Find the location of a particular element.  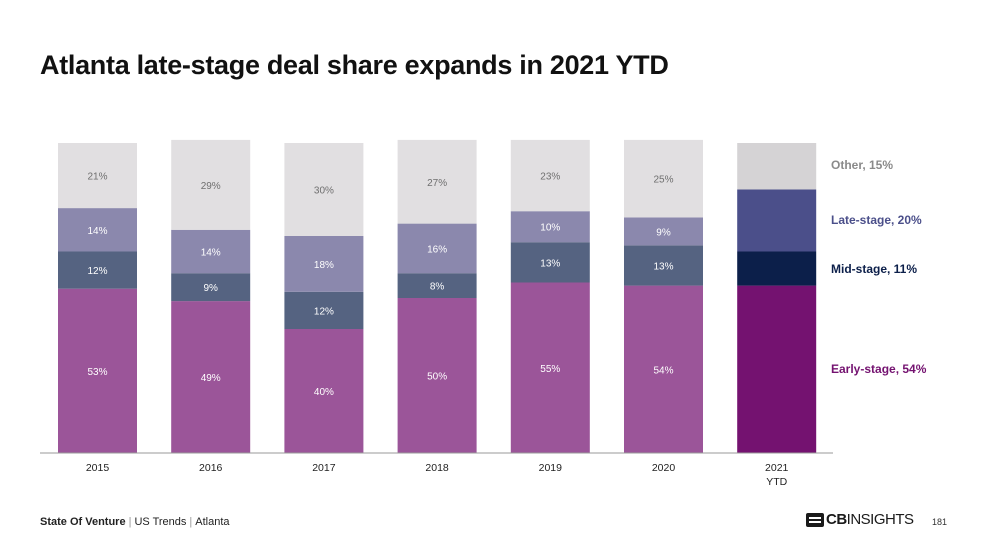

footer-breadcrumb: State Of Venture | US Trends | Atlanta is located at coordinates (135, 522).